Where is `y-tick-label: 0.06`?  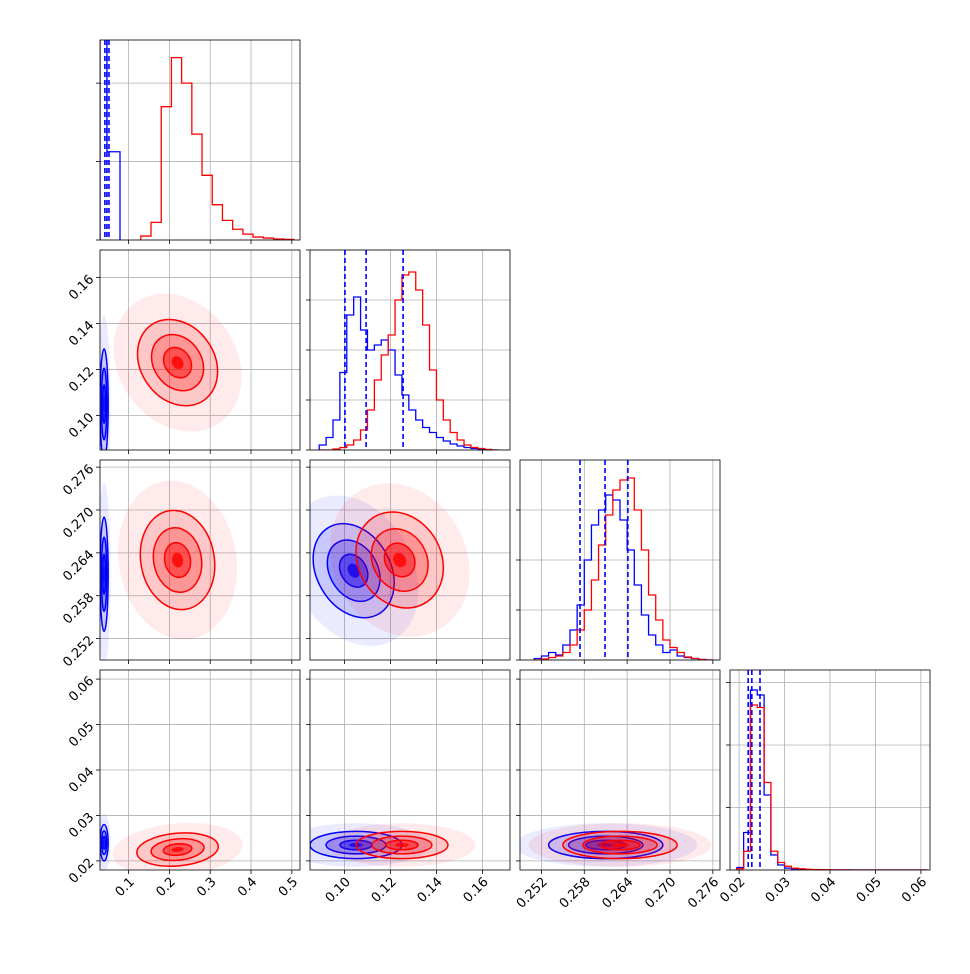 y-tick-label: 0.06 is located at coordinates (81, 689).